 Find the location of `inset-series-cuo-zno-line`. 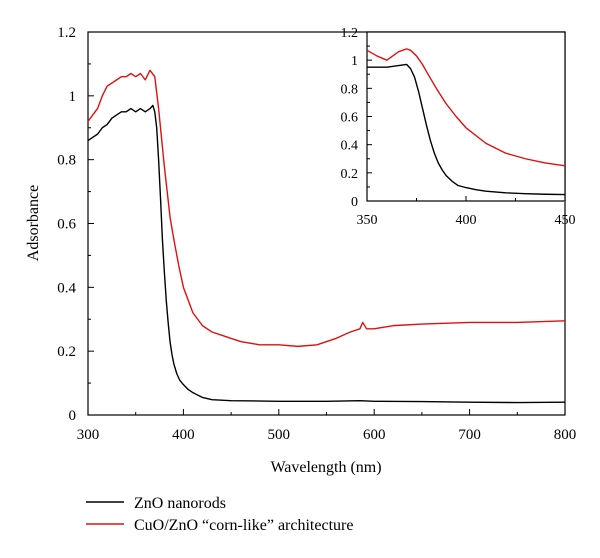

inset-series-cuo-zno-line is located at coordinates (466, 107).